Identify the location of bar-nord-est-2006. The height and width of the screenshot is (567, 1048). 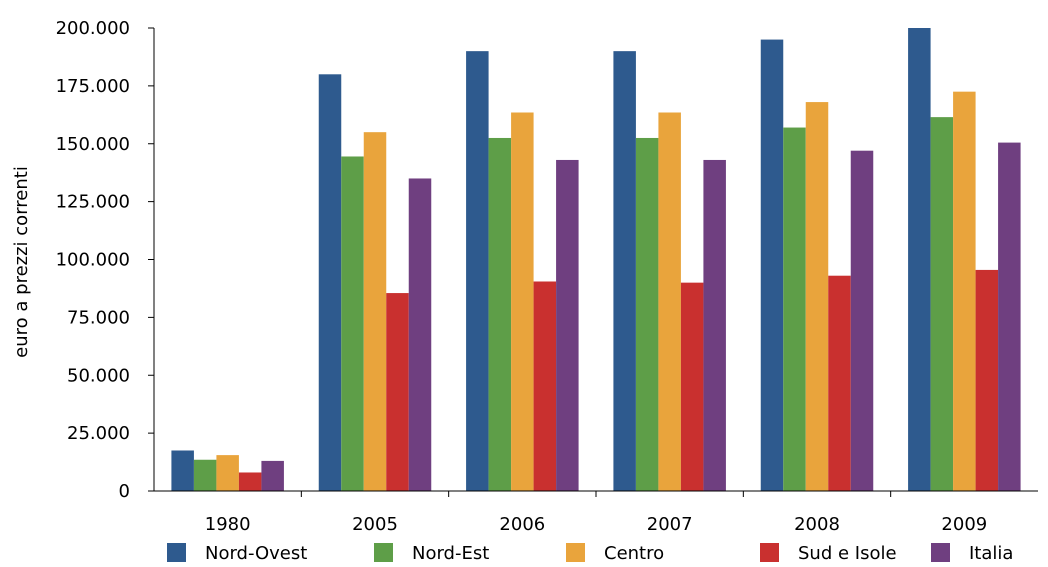
(500, 314).